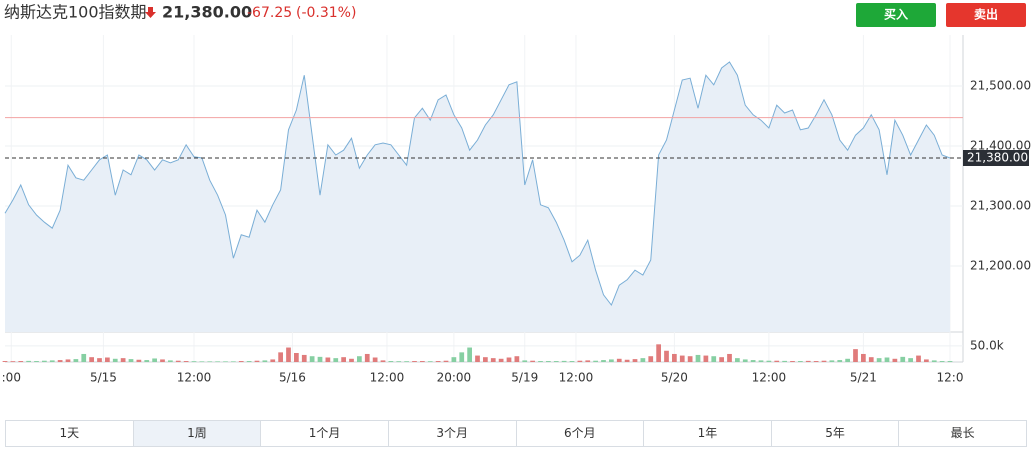 This screenshot has width=1032, height=454. What do you see at coordinates (962, 433) in the screenshot?
I see `range-tab: 最长` at bounding box center [962, 433].